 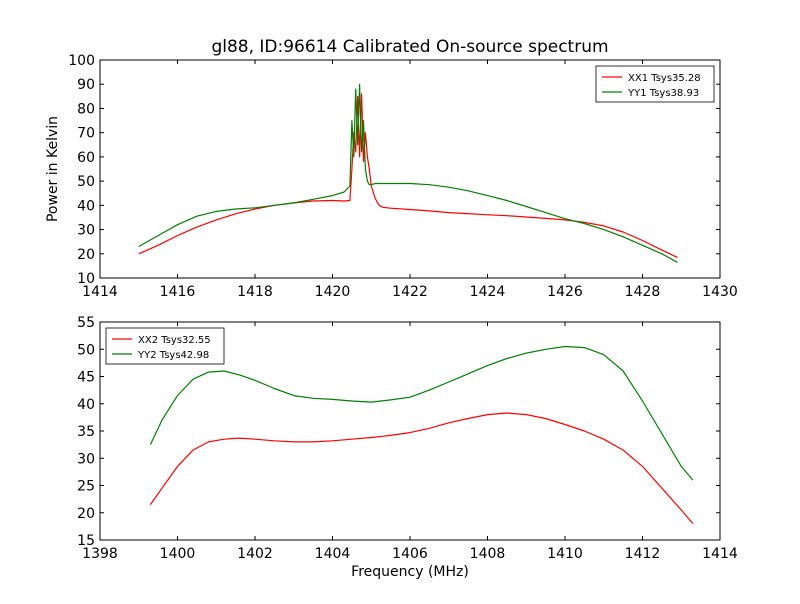 What do you see at coordinates (86, 109) in the screenshot?
I see `y-tick-label: 80` at bounding box center [86, 109].